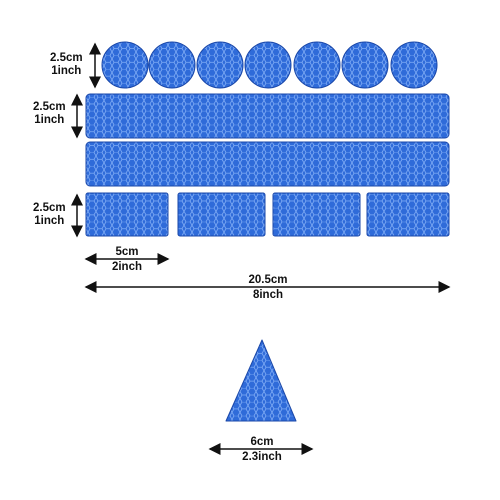 The width and height of the screenshot is (500, 500). What do you see at coordinates (267, 140) in the screenshot?
I see `long-strip-stickers` at bounding box center [267, 140].